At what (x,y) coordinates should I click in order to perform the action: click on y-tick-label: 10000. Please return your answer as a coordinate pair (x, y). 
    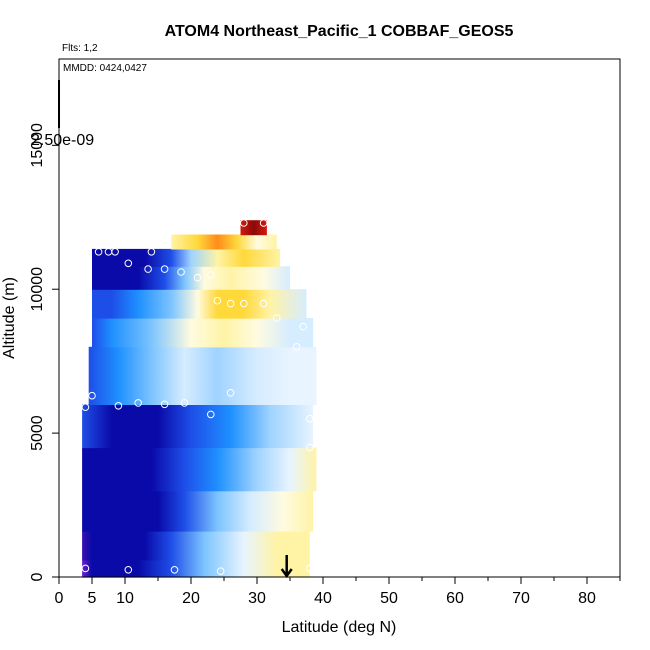
    Looking at the image, I should click on (37, 289).